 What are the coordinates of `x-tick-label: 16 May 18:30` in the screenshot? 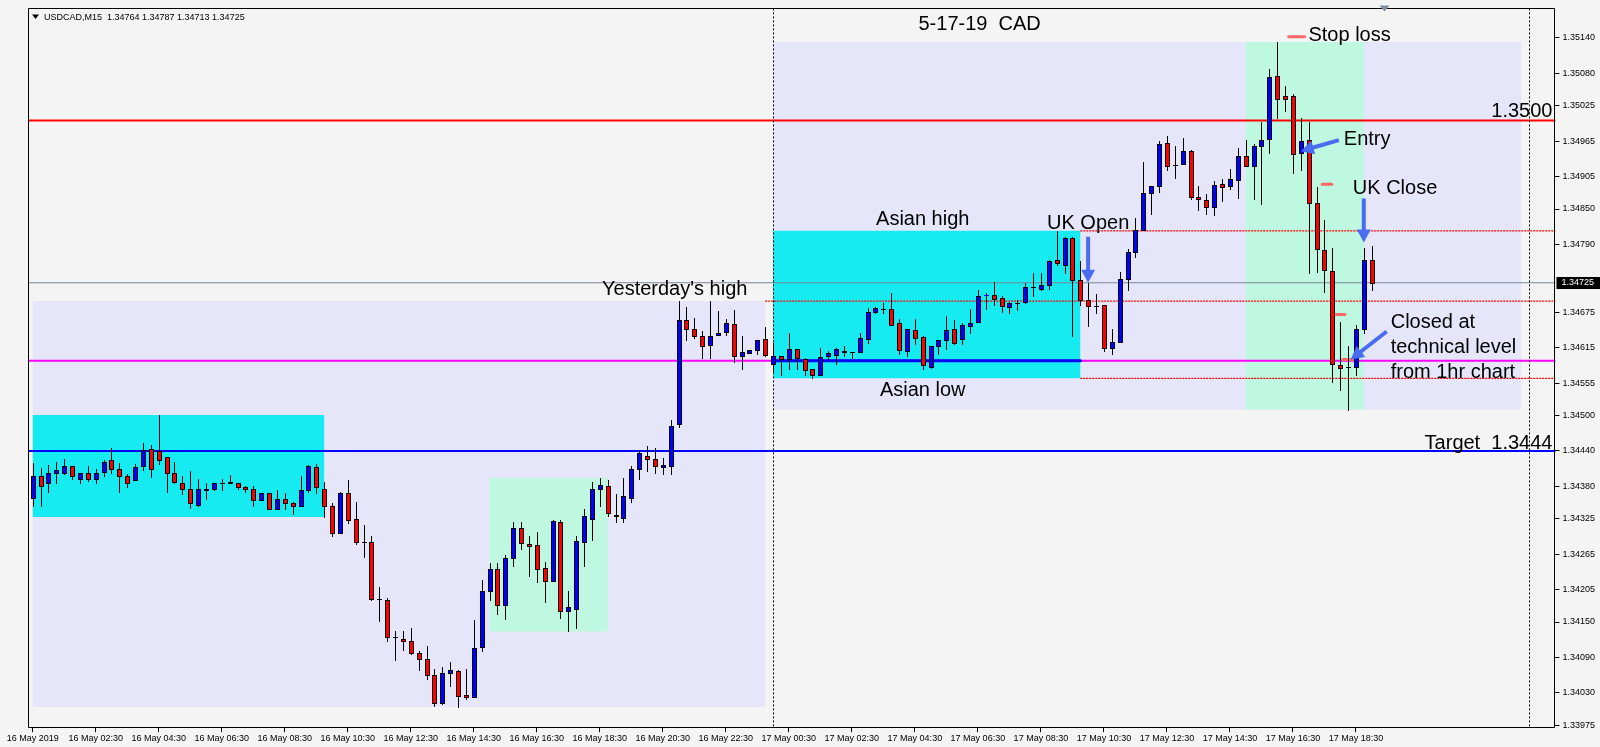 It's located at (600, 738).